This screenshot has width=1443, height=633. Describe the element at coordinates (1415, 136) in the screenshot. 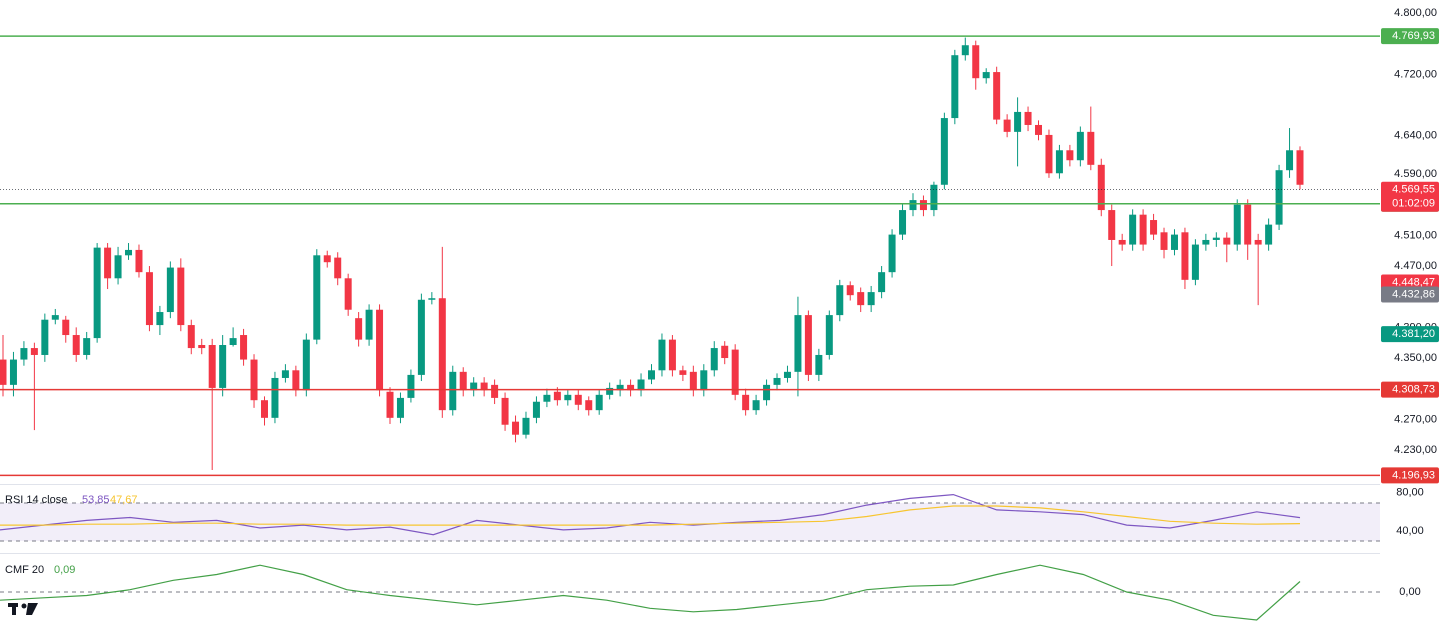

I see `y-tick-label: 4.640,00` at that location.